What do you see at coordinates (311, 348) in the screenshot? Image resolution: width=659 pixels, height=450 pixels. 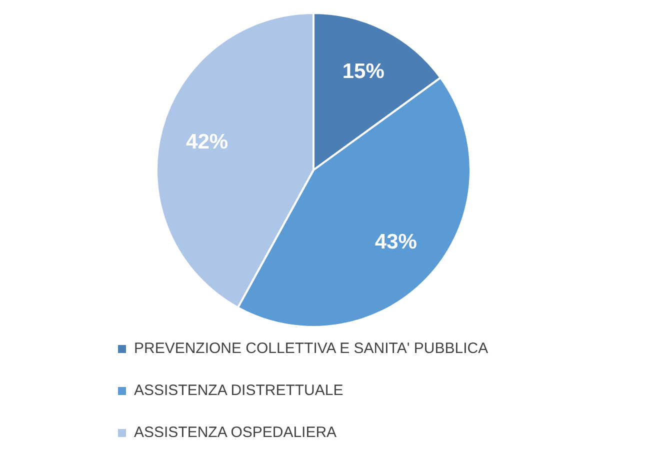 I see `legend-label: PREVENZIONE COLLETTIVA E SANITA' PUBBLICA` at bounding box center [311, 348].